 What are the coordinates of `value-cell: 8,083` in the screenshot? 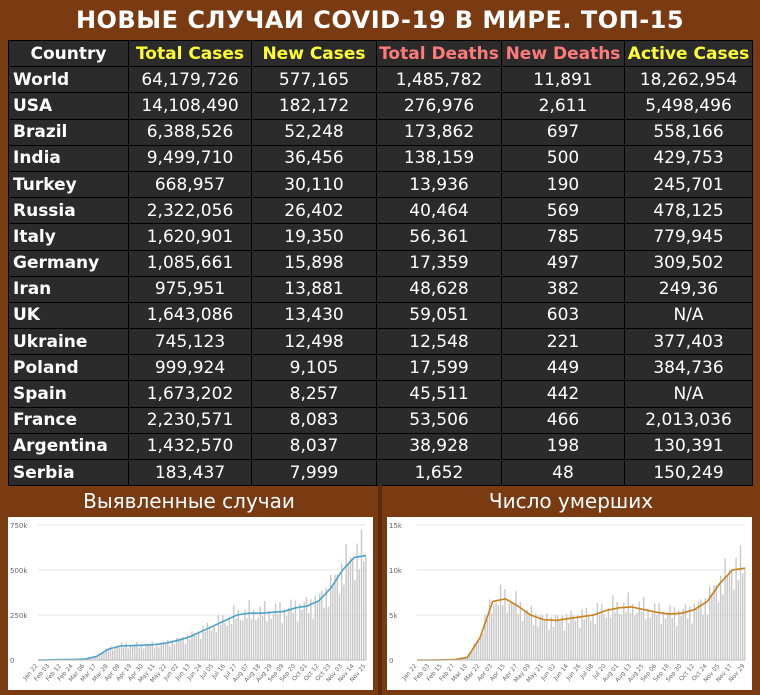 It's located at (314, 420).